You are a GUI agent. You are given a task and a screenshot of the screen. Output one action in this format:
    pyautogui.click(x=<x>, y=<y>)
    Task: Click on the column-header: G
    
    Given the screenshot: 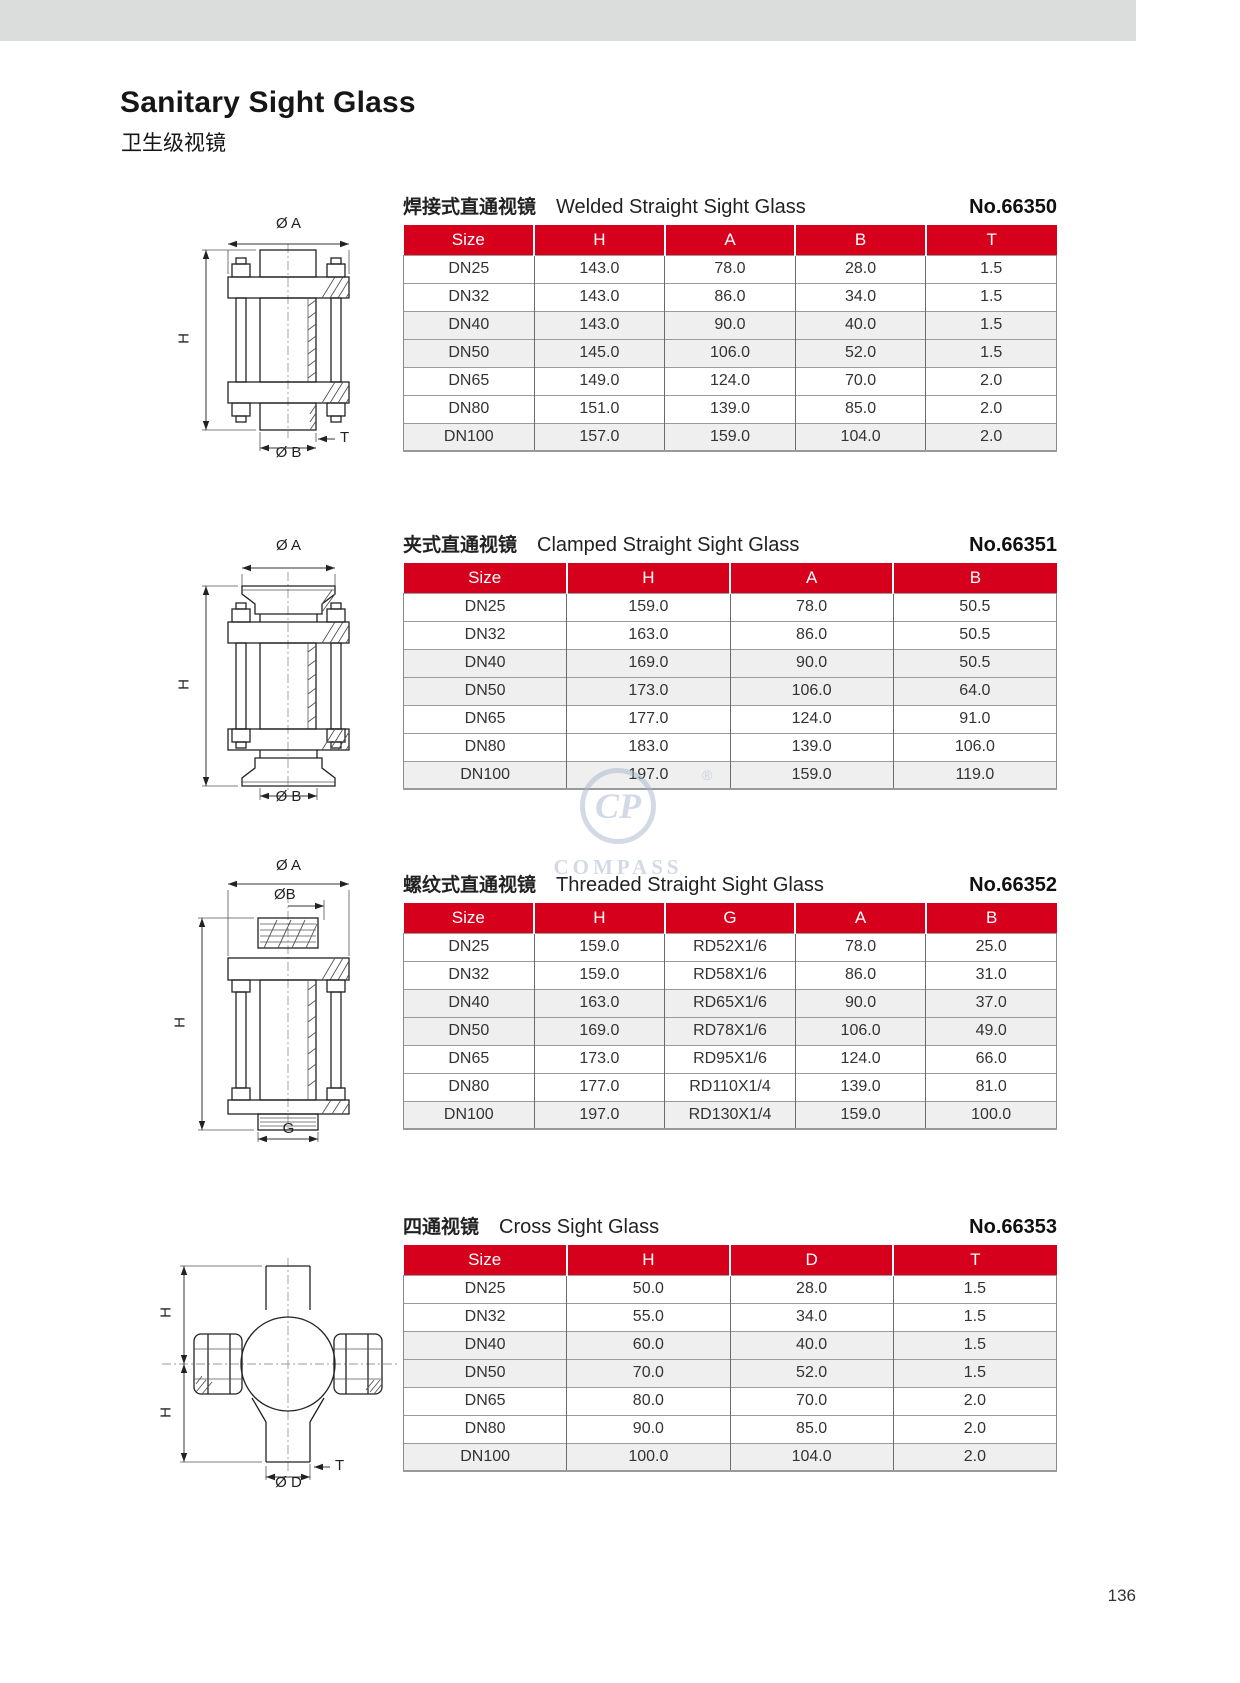 What is the action you would take?
    pyautogui.click(x=729, y=918)
    